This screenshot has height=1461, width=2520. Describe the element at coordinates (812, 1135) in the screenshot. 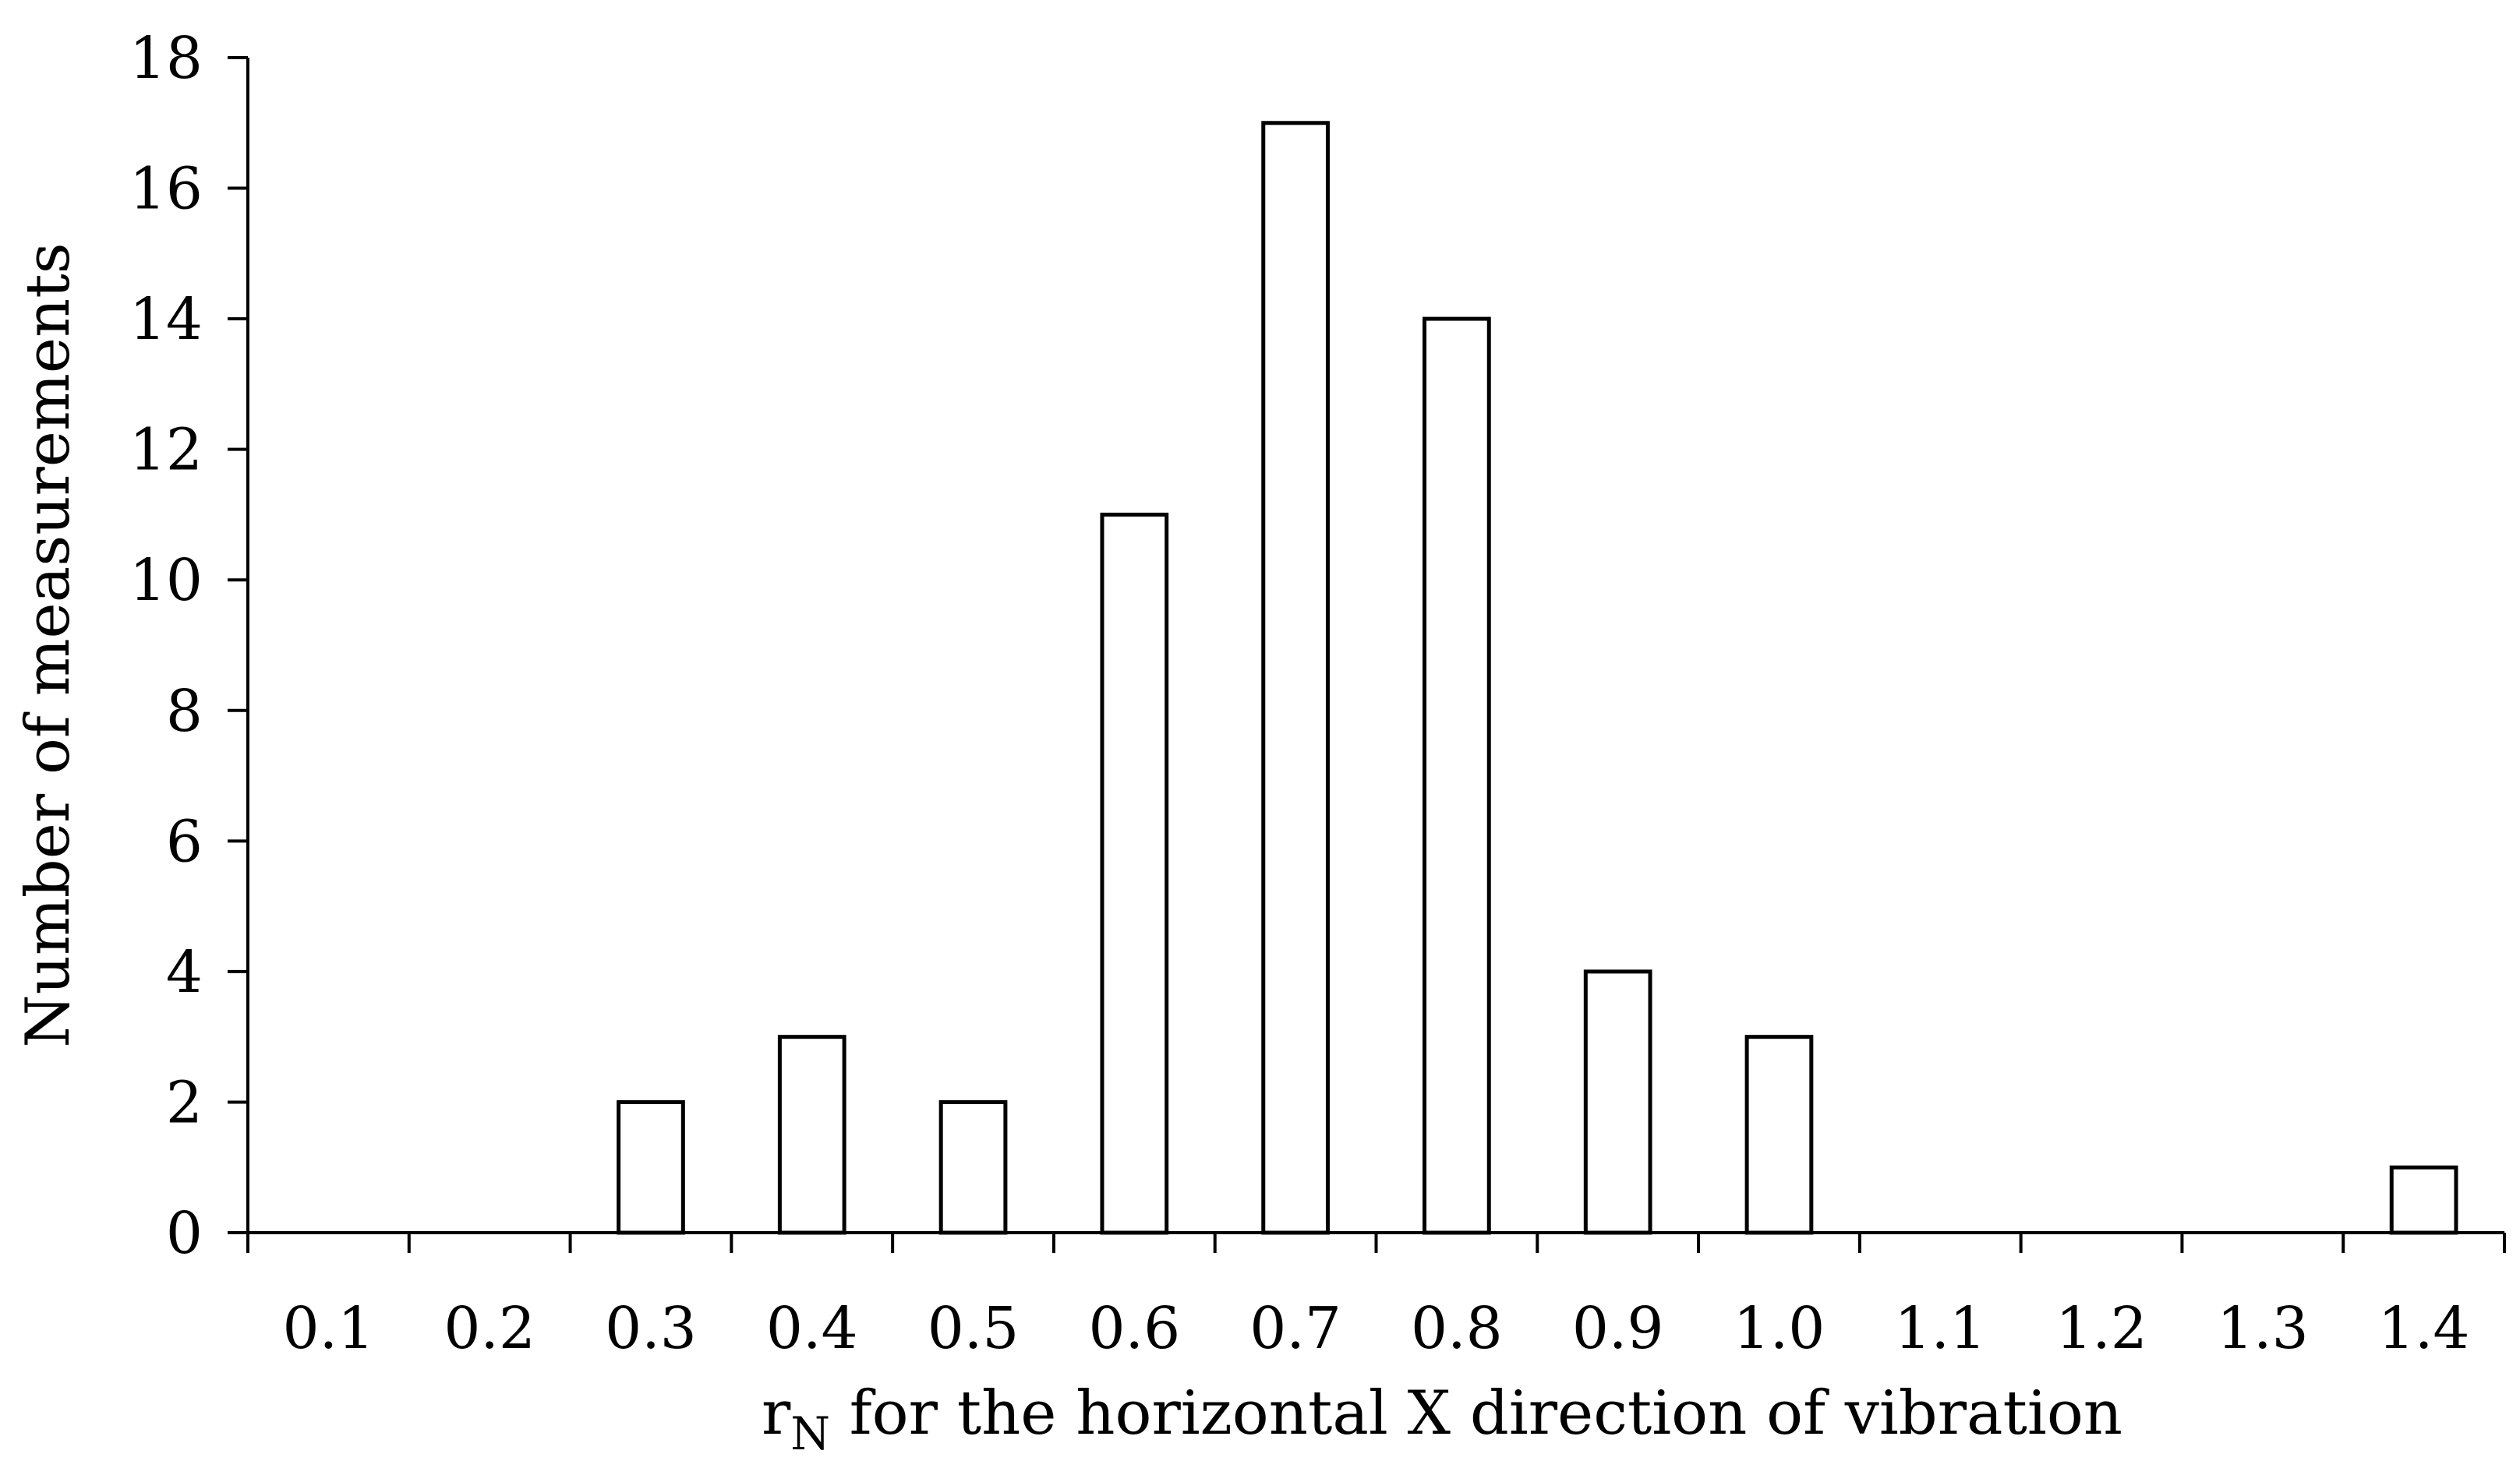

I see `bar-0.4` at that location.